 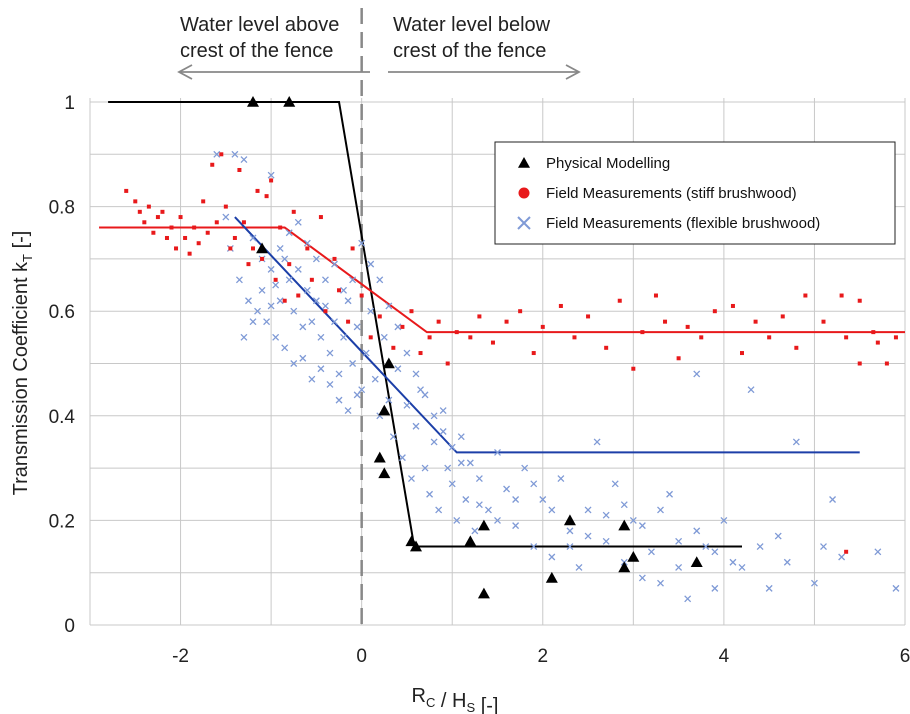 I want to click on y-tick-label: 0.8, so click(x=62, y=208).